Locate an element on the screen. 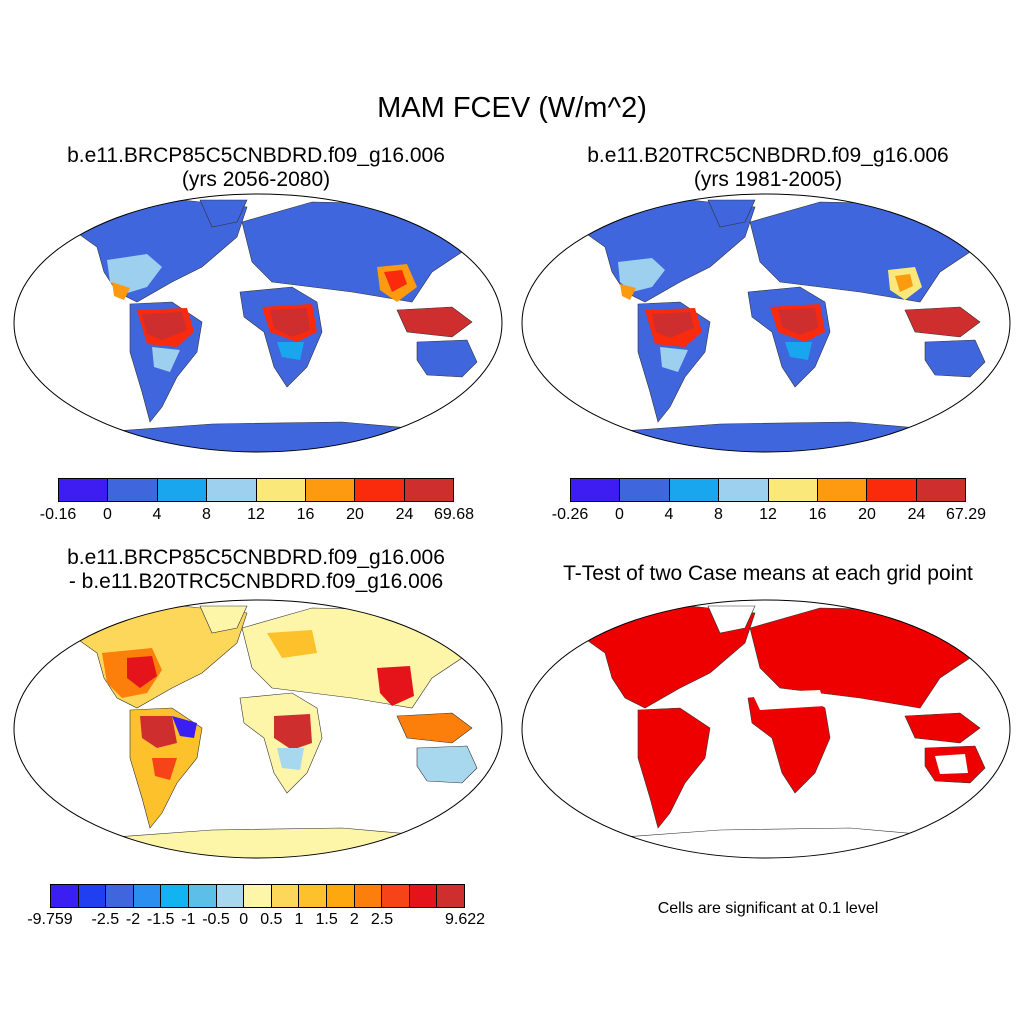  colorbar-top-left is located at coordinates (256, 490).